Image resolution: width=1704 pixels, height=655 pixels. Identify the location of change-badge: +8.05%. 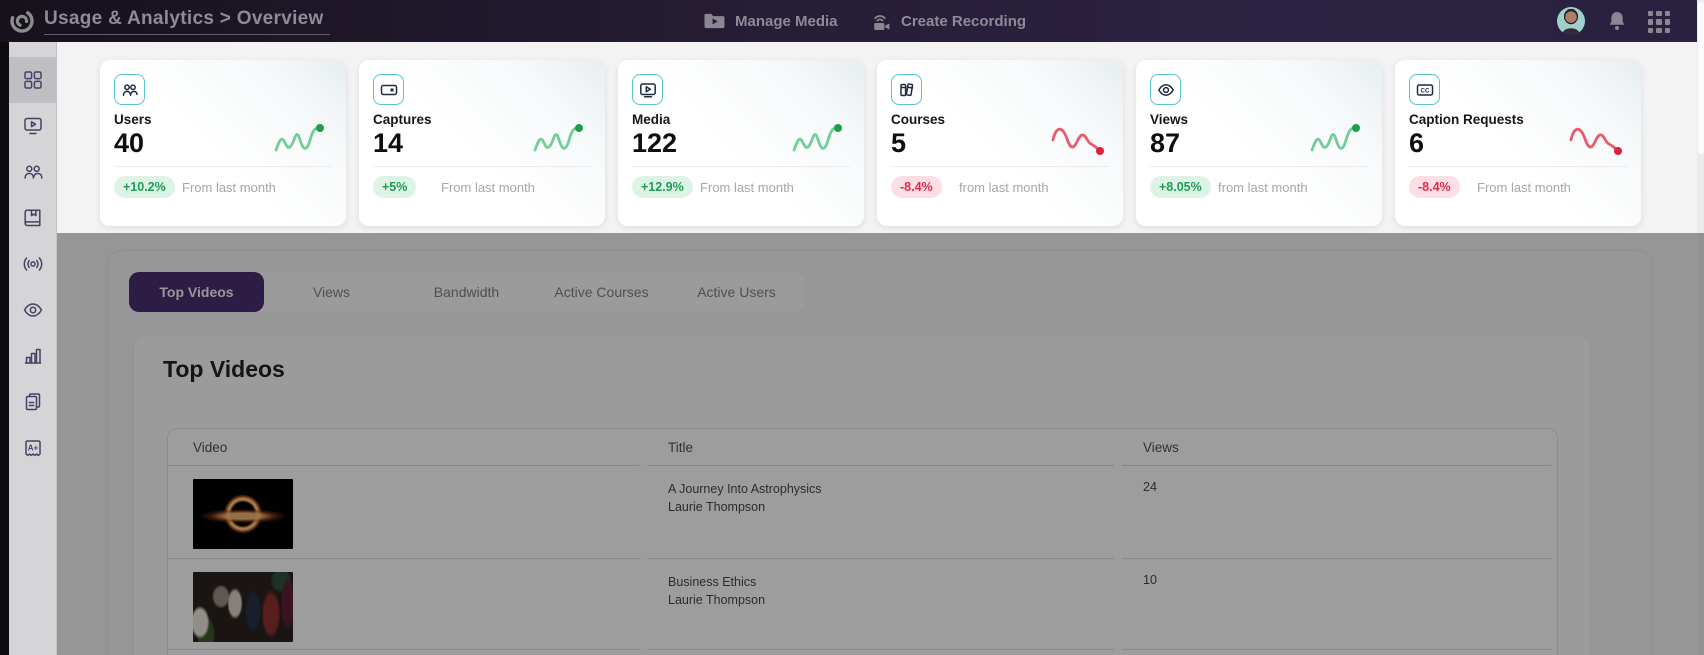
(1180, 187).